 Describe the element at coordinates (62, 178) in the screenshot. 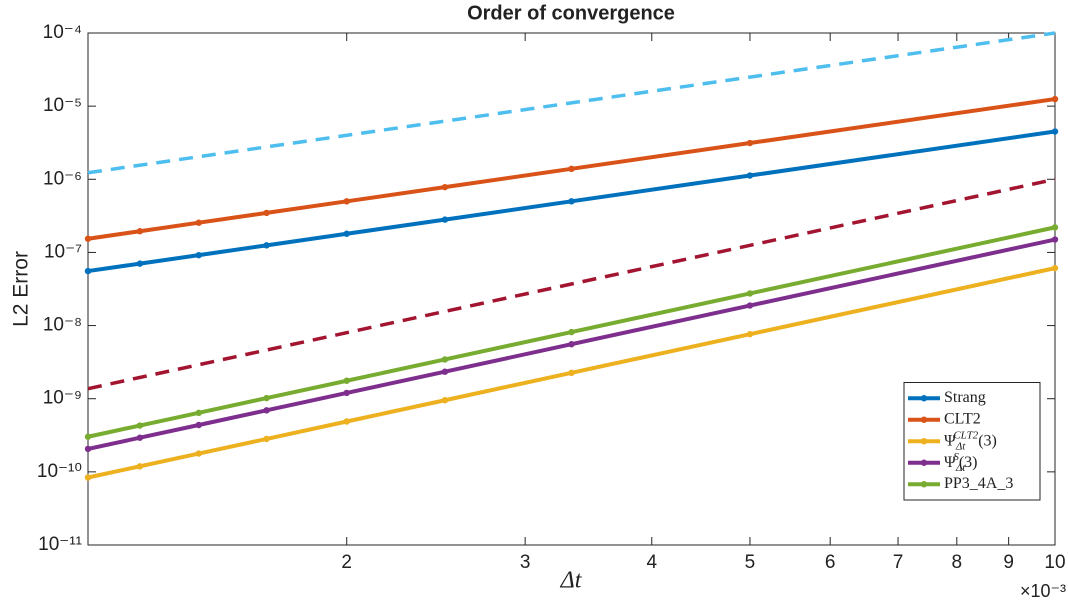

I see `y-tick-label: 10⁻⁶` at that location.